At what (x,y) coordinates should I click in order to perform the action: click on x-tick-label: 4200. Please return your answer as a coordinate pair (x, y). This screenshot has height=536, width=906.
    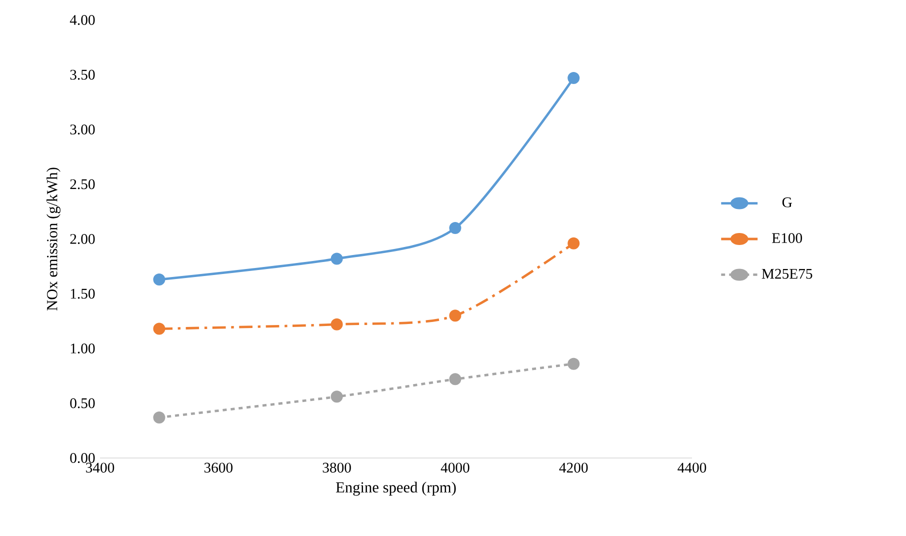
    Looking at the image, I should click on (573, 467).